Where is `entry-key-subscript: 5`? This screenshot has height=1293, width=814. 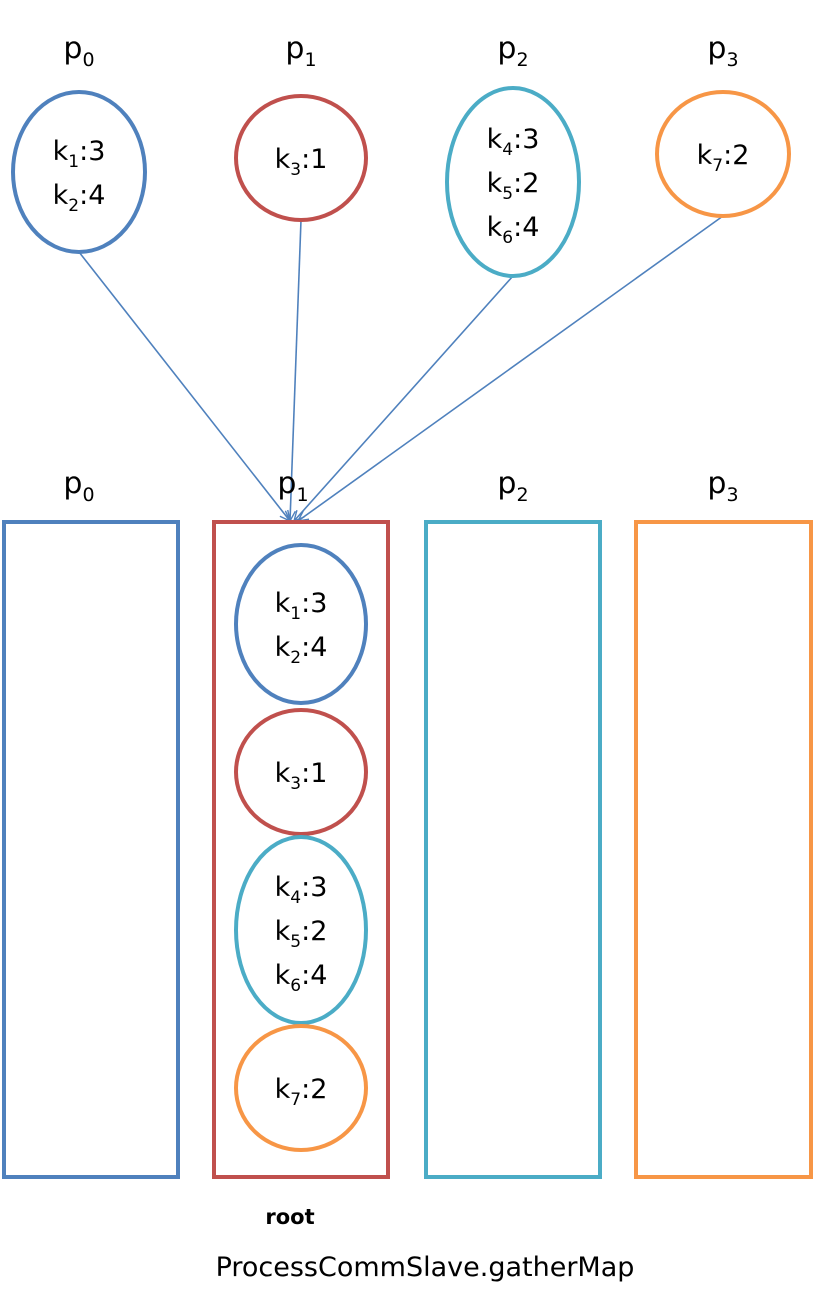
entry-key-subscript: 5 is located at coordinates (295, 942).